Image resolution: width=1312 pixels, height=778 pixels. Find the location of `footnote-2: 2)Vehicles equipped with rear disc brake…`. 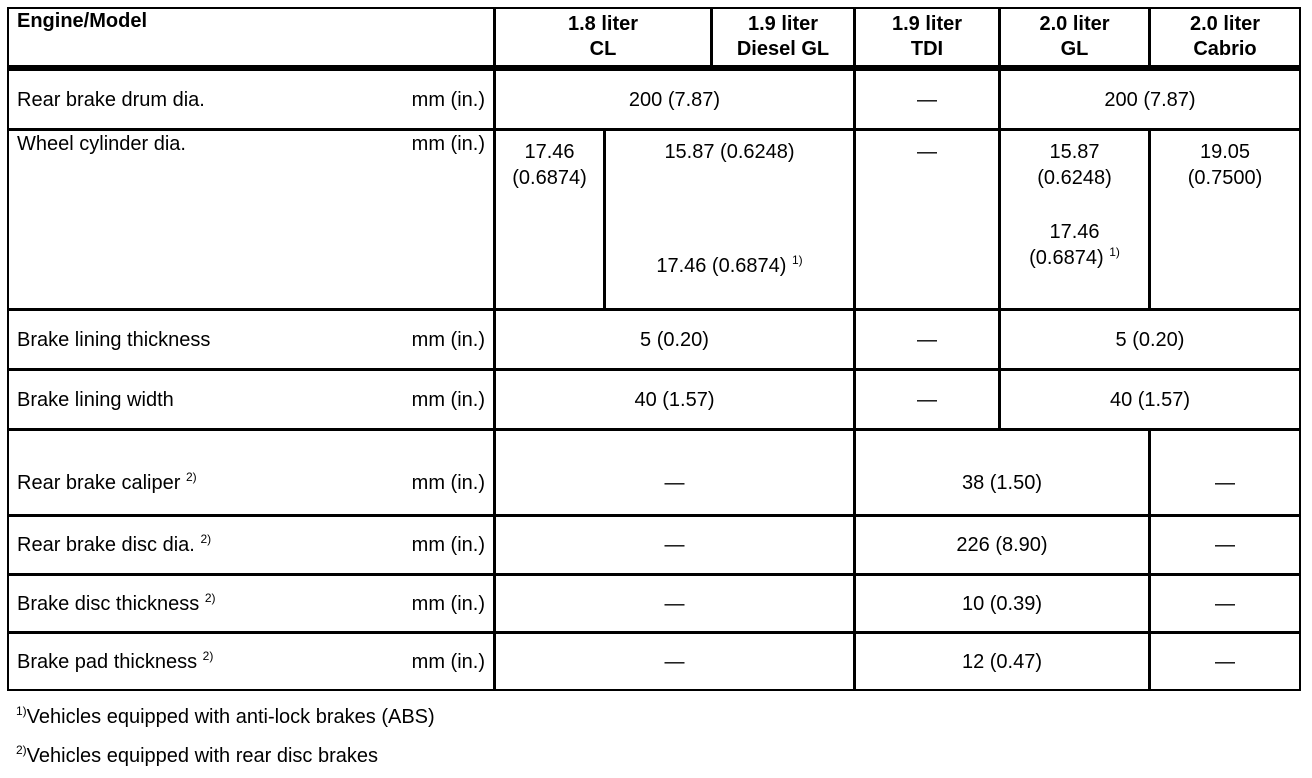

footnote-2: 2)Vehicles equipped with rear disc brake… is located at coordinates (197, 755).